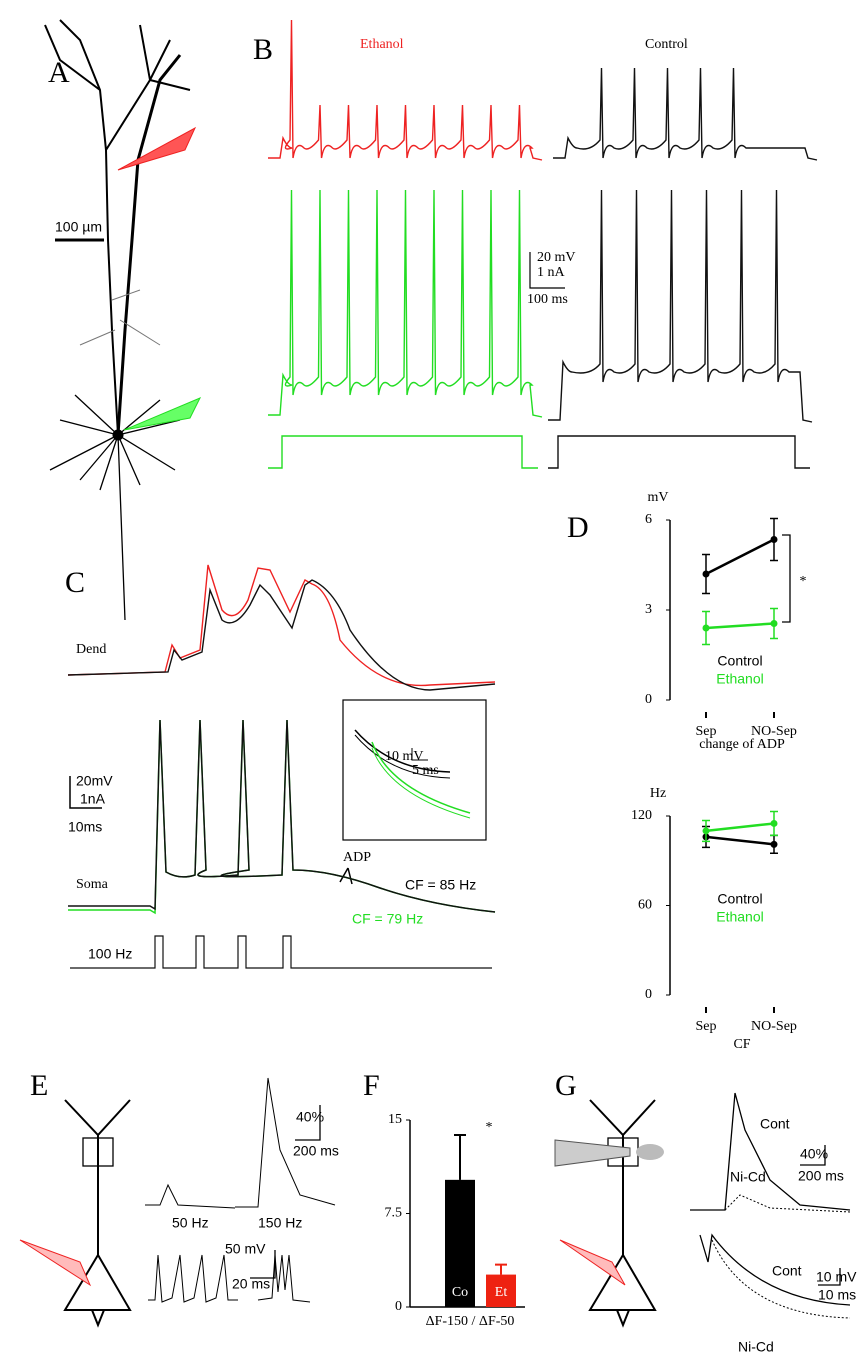 This screenshot has height=1358, width=857. I want to click on panel-label: G, so click(566, 1085).